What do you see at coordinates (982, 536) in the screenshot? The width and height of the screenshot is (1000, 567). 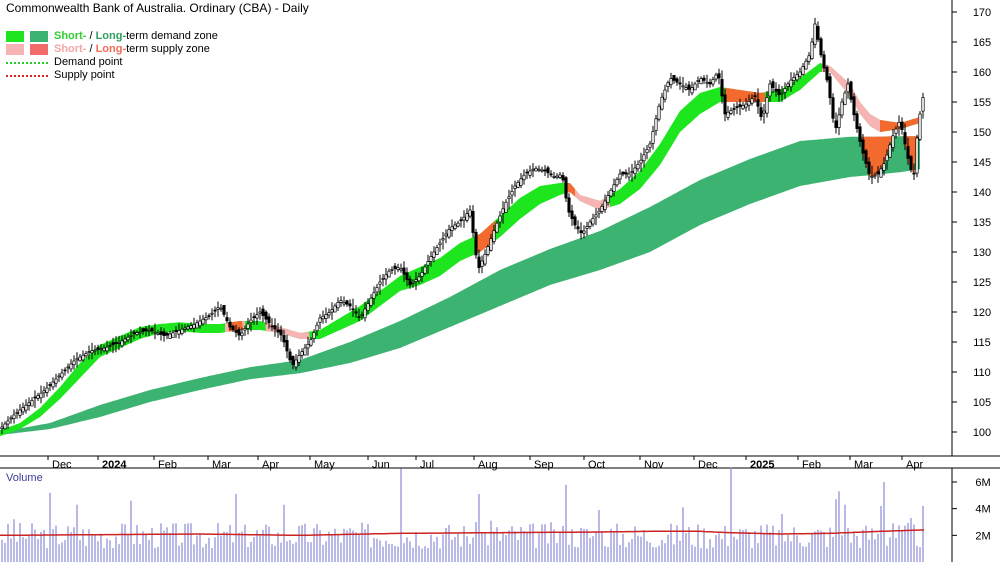 I see `volume-tick-label: 2M` at bounding box center [982, 536].